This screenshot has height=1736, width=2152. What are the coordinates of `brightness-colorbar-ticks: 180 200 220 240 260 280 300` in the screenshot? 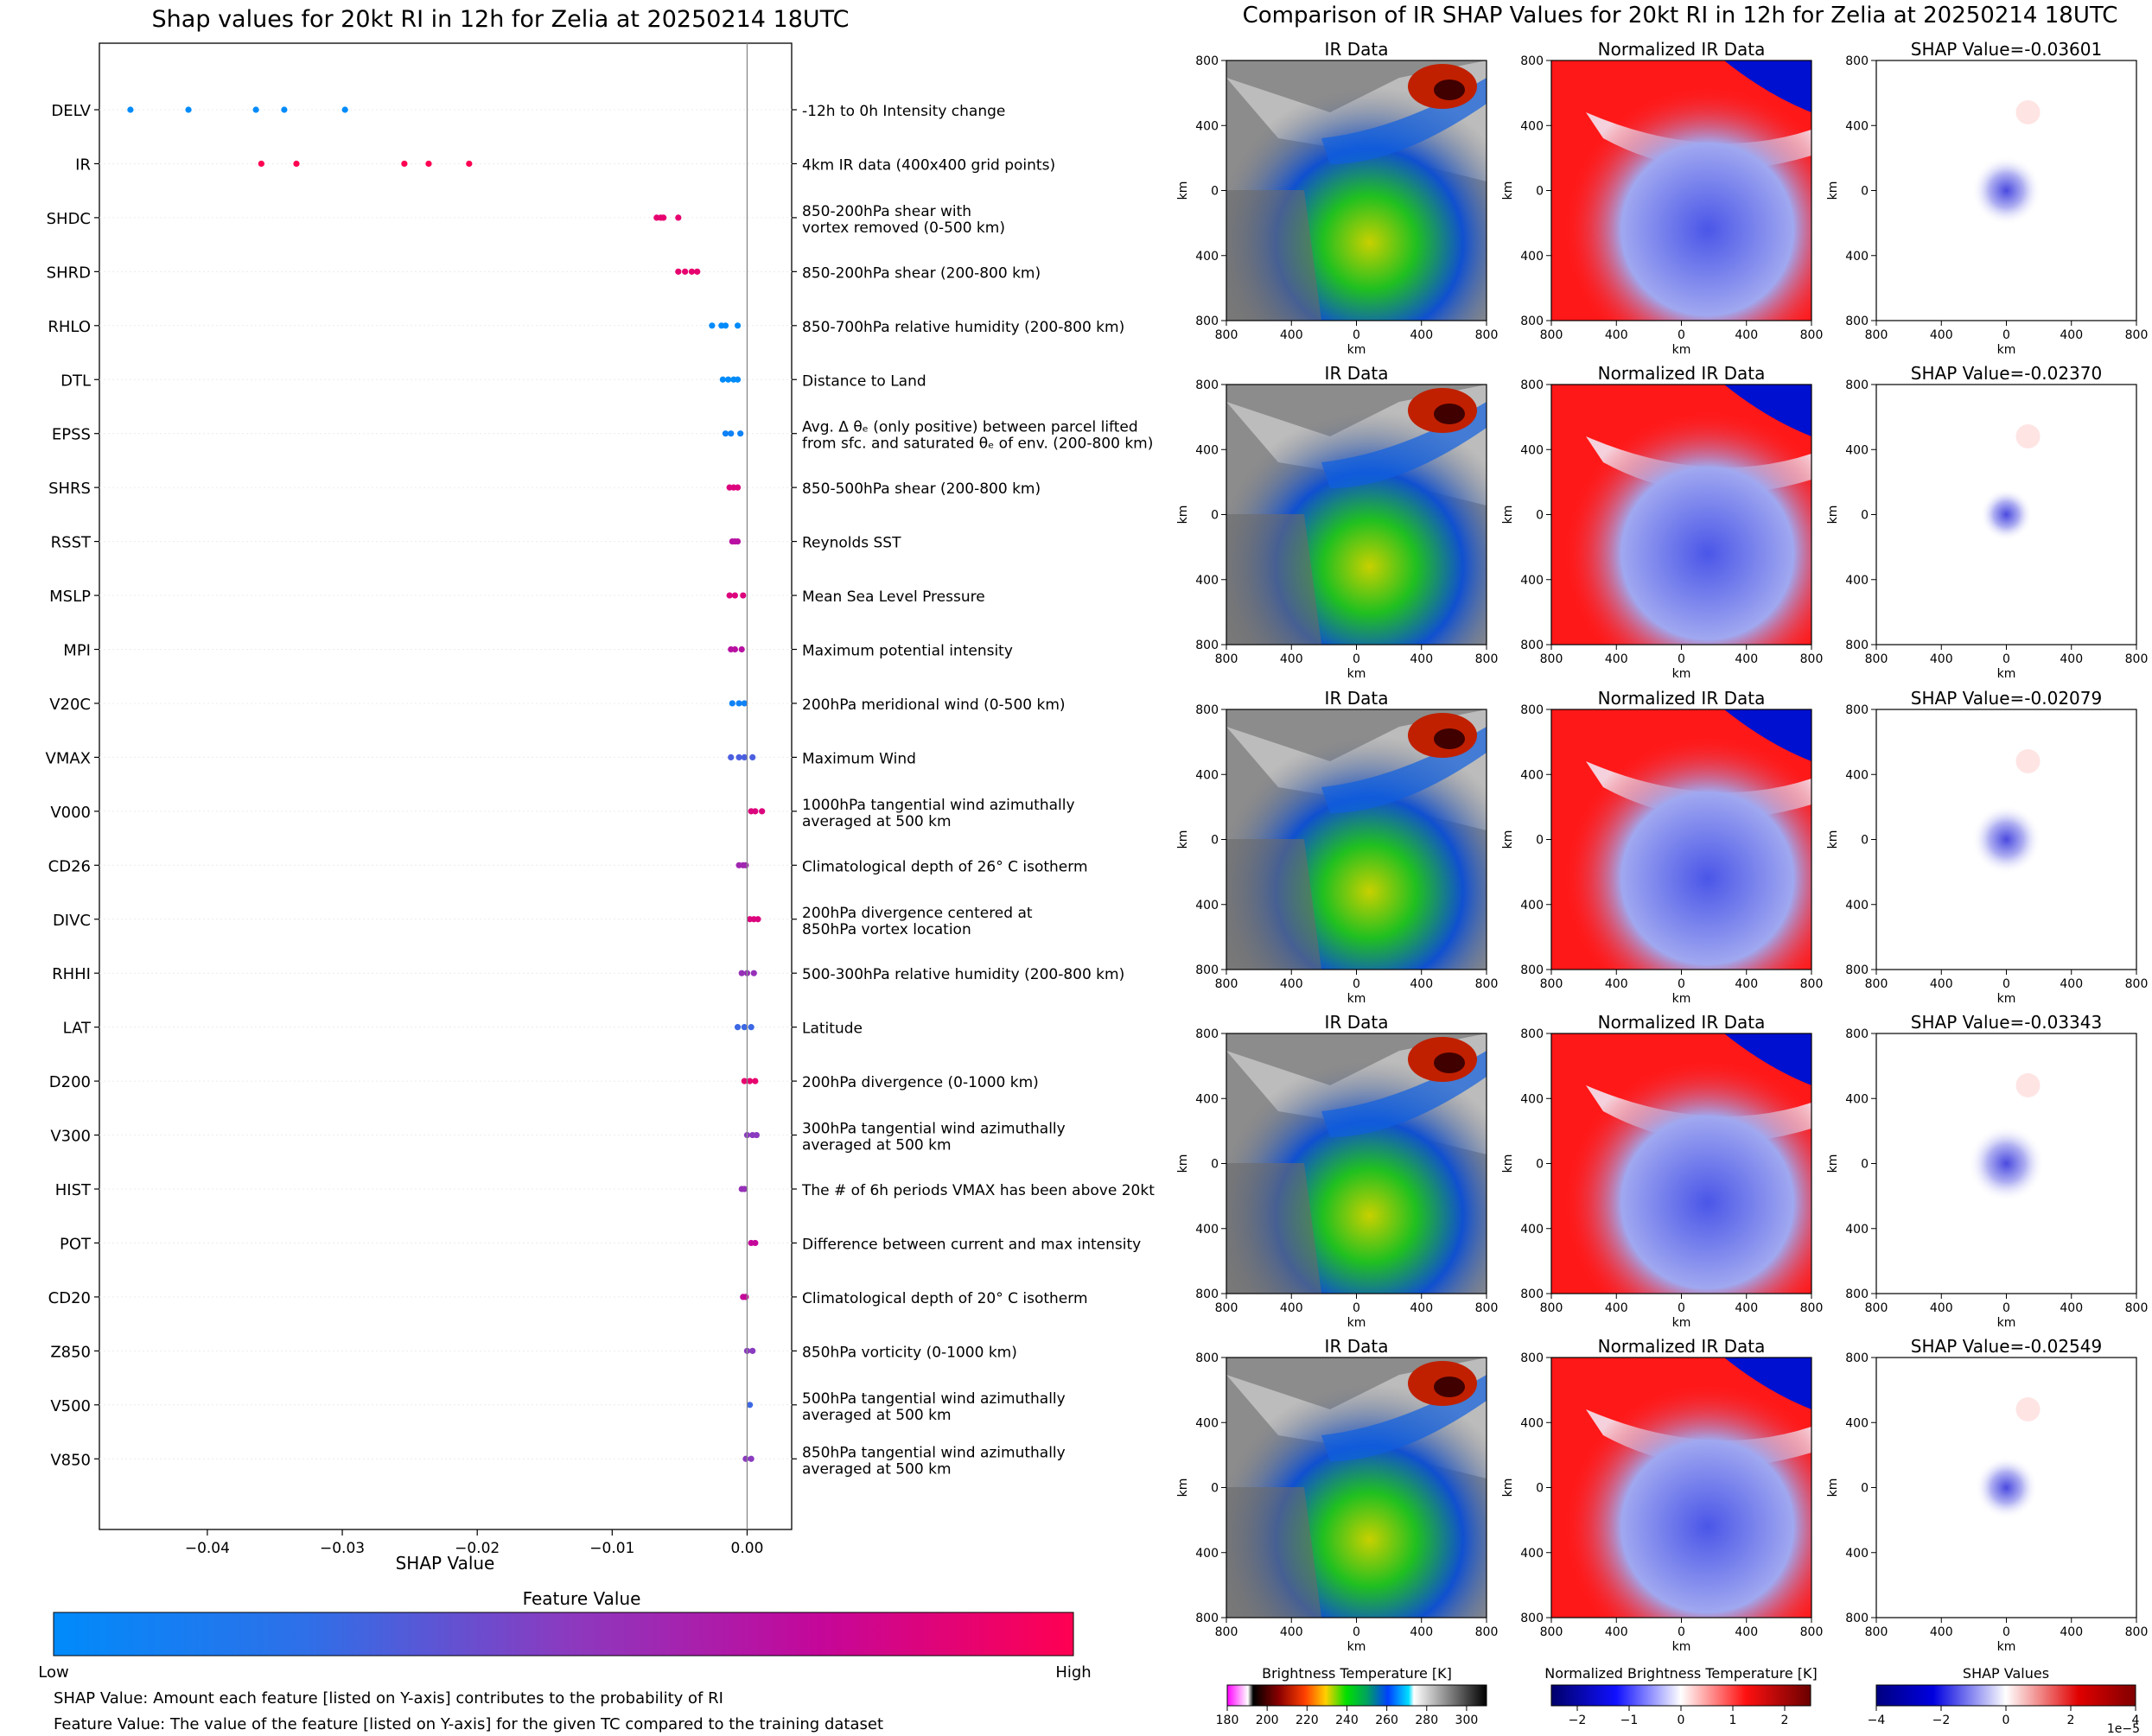 It's located at (1347, 1716).